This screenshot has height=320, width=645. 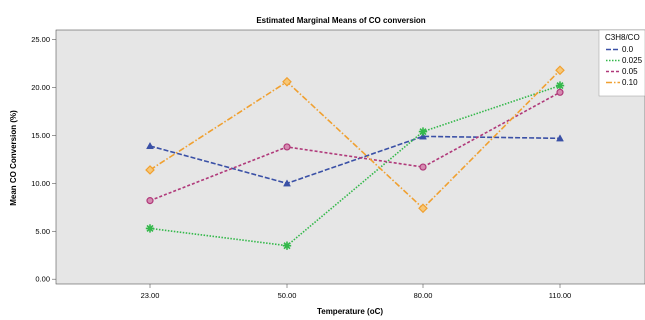 I want to click on legend-label: 0.10, so click(x=630, y=82).